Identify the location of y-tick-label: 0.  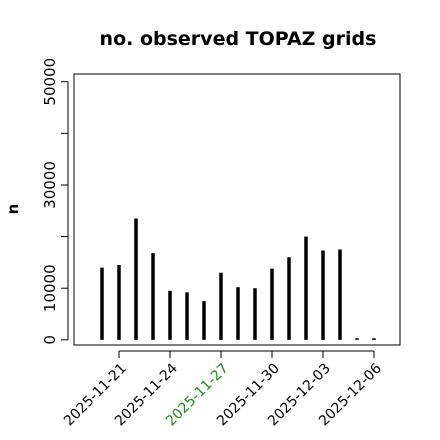
(50, 340).